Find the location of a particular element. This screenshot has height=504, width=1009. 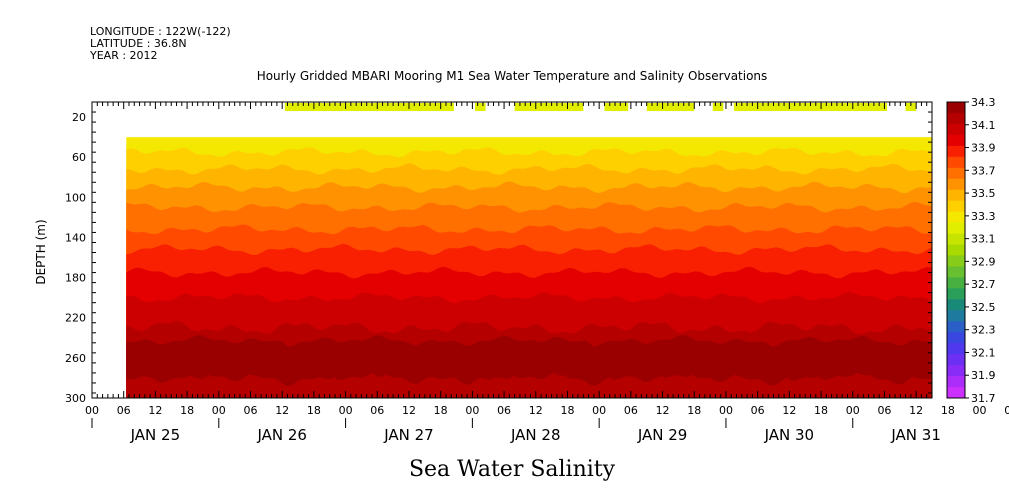

latitude-label: LATITUDE : 36.8N is located at coordinates (138, 43).